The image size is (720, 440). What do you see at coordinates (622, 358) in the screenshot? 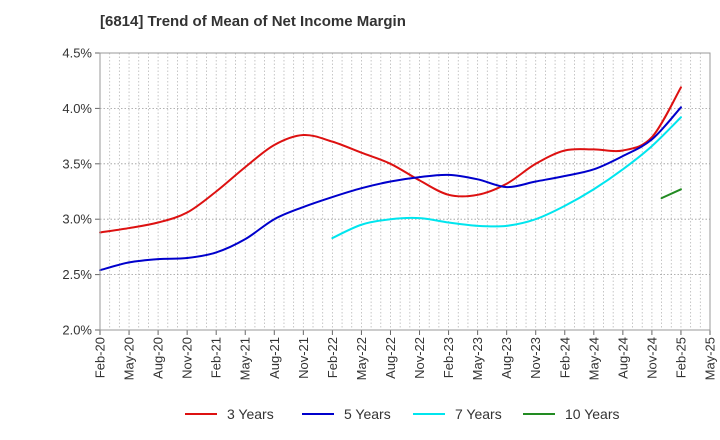
I see `x-tick-label: Aug-24` at bounding box center [622, 358].